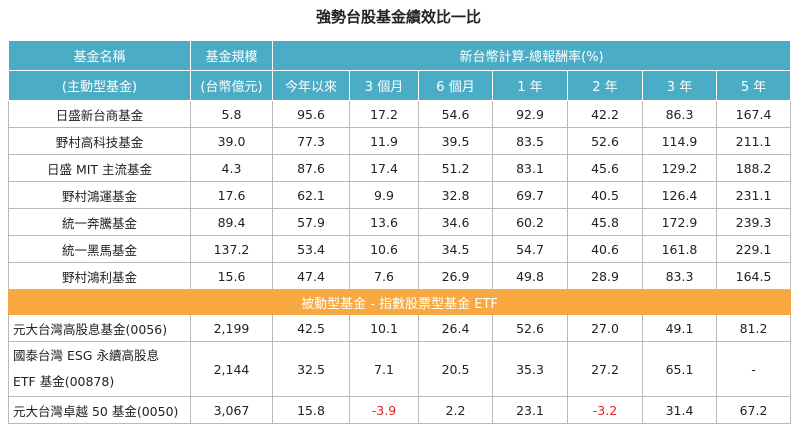 This screenshot has width=797, height=430. I want to click on value-cell: 13.6, so click(384, 222).